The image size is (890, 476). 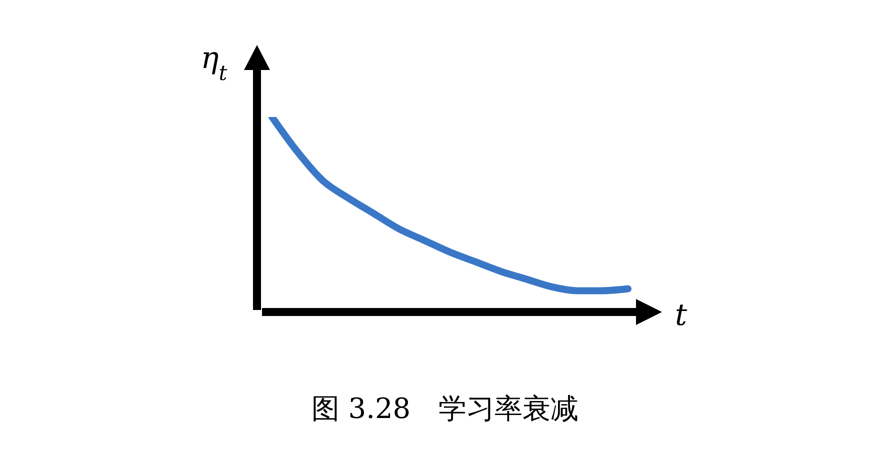 What do you see at coordinates (214, 63) in the screenshot?
I see `y-axis-title: η$_{t}$` at bounding box center [214, 63].